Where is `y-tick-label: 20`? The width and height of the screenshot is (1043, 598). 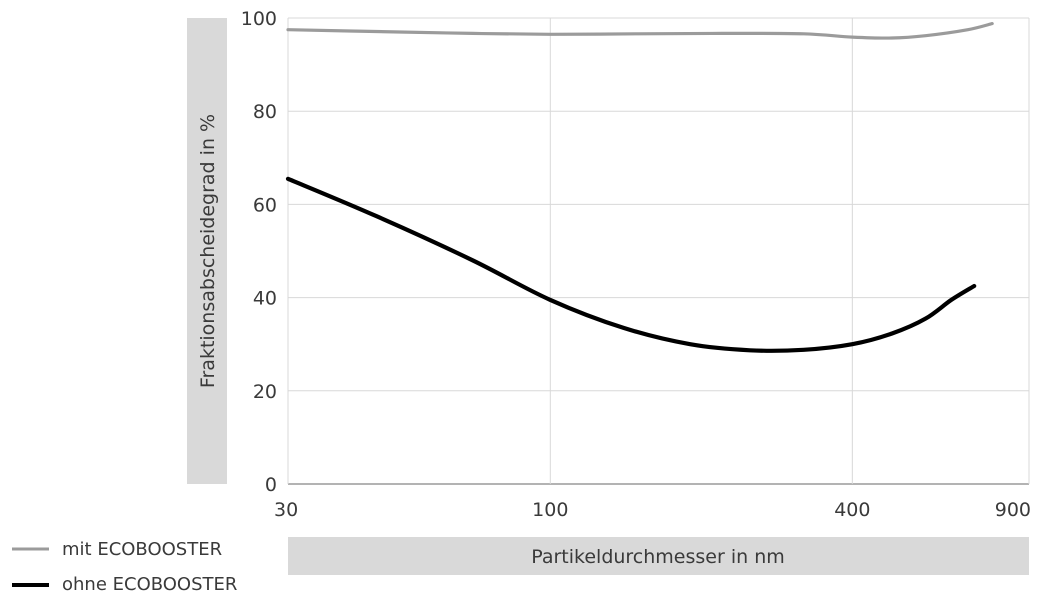
y-tick-label: 20 is located at coordinates (265, 392).